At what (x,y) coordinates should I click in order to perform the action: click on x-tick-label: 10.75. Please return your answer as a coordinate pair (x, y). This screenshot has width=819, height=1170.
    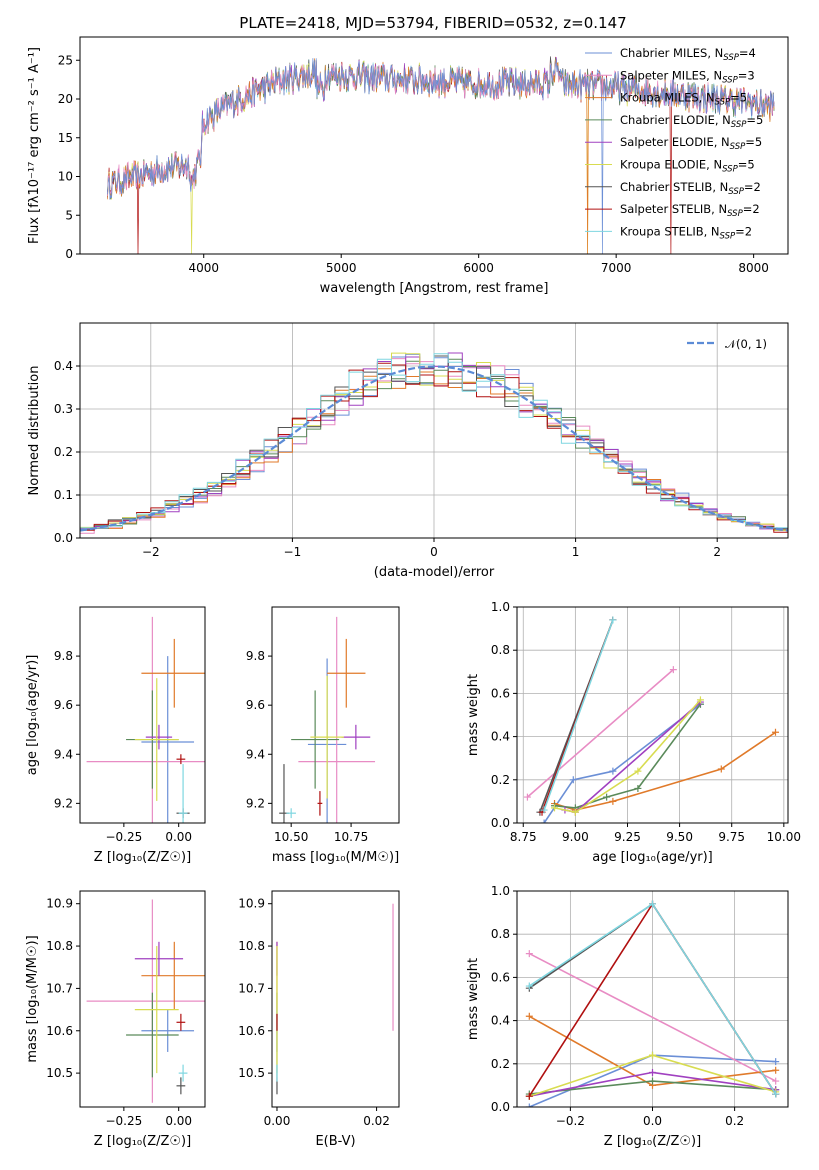
    Looking at the image, I should click on (351, 837).